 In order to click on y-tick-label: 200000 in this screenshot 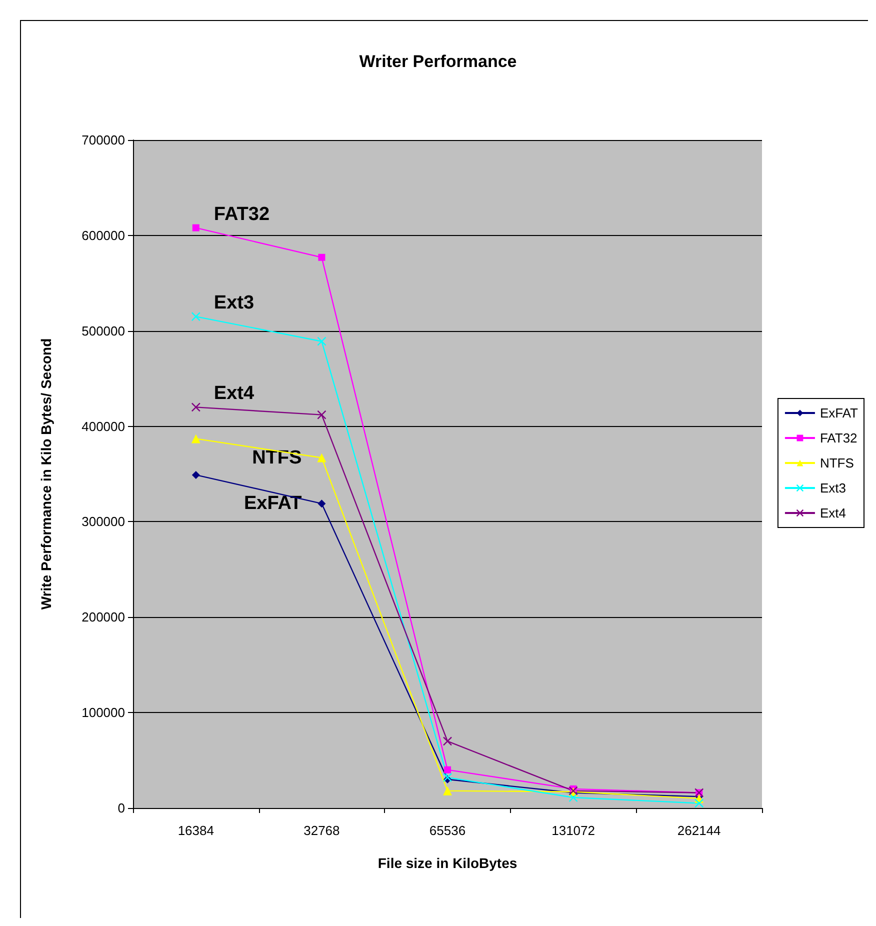, I will do `click(103, 617)`.